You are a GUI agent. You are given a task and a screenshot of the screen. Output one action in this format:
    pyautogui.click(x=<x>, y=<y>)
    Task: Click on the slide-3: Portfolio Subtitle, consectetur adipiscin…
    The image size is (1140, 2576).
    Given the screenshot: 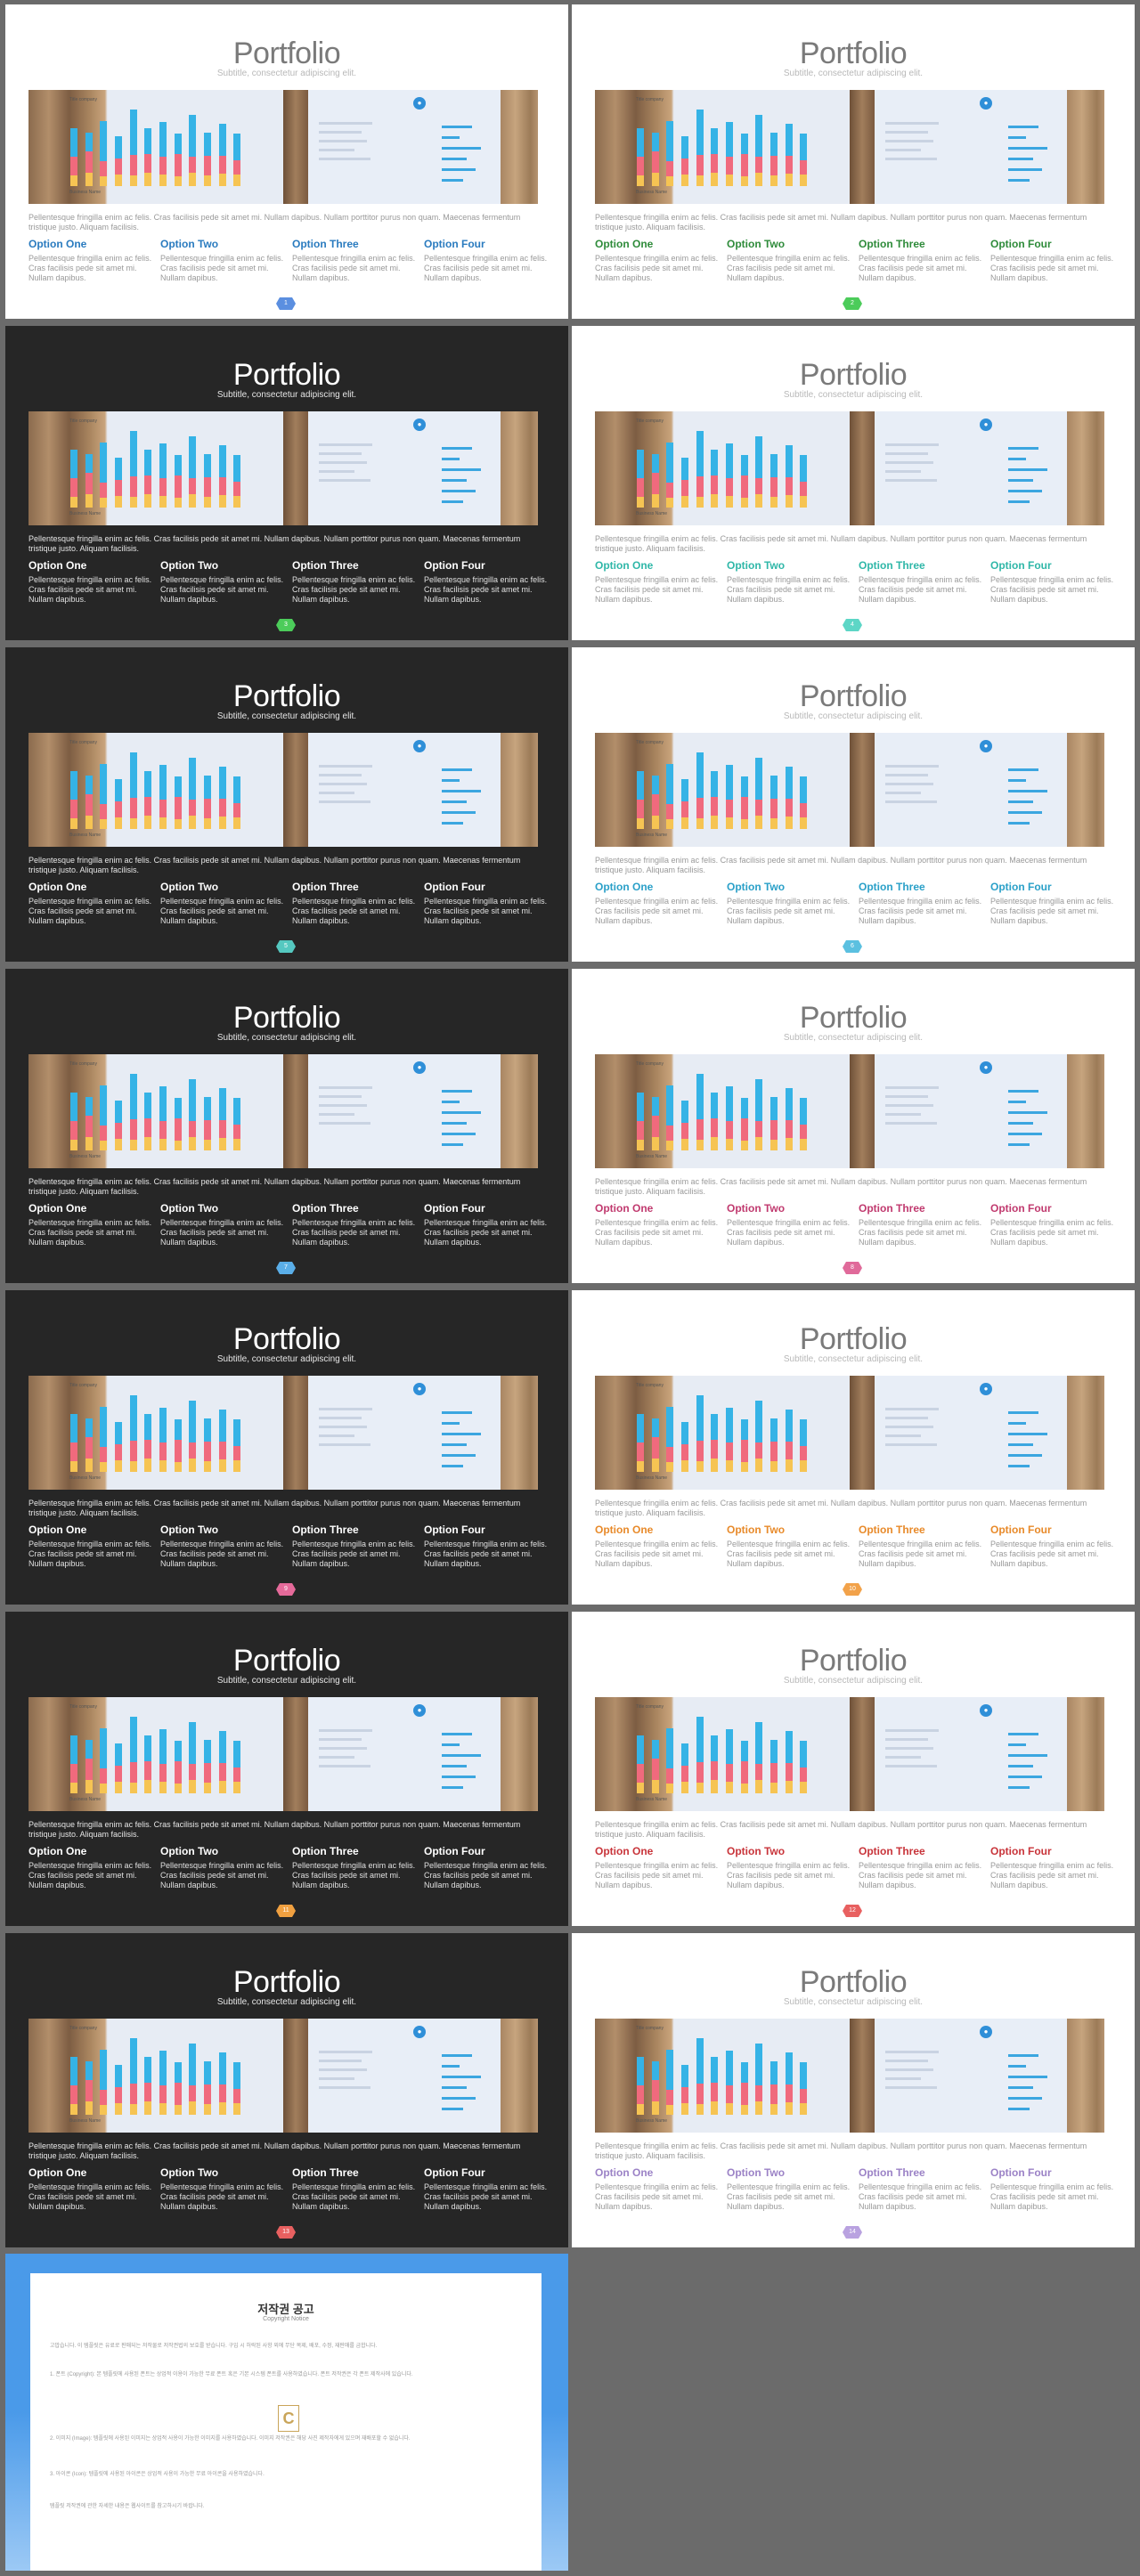 What is the action you would take?
    pyautogui.click(x=286, y=483)
    